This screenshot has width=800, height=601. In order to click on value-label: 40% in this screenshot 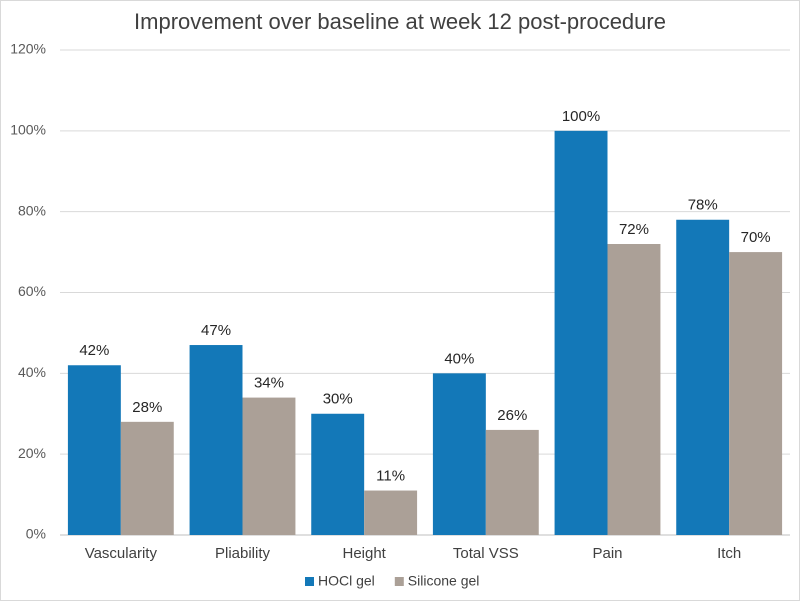, I will do `click(459, 358)`.